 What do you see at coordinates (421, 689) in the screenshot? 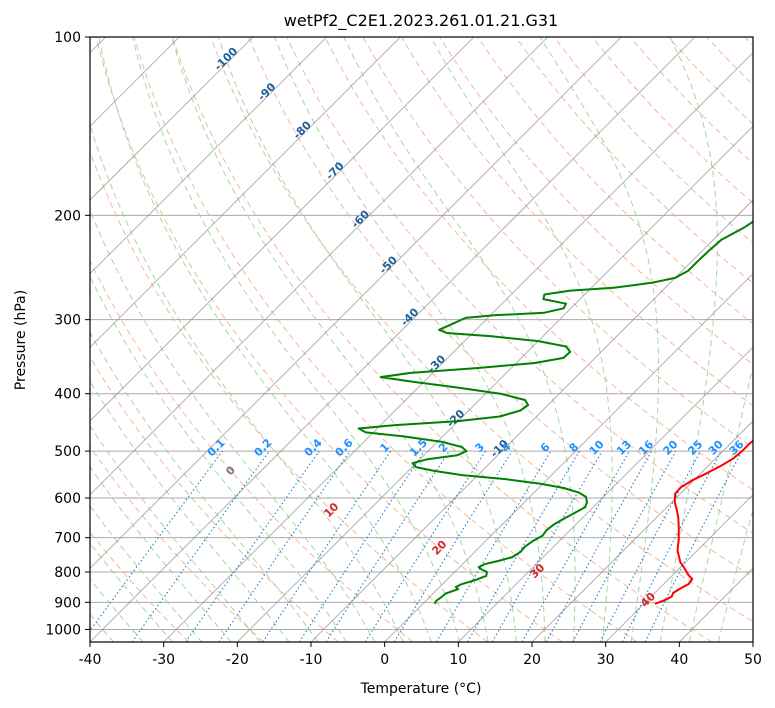
I see `x-axis-title: Temperature (°C)` at bounding box center [421, 689].